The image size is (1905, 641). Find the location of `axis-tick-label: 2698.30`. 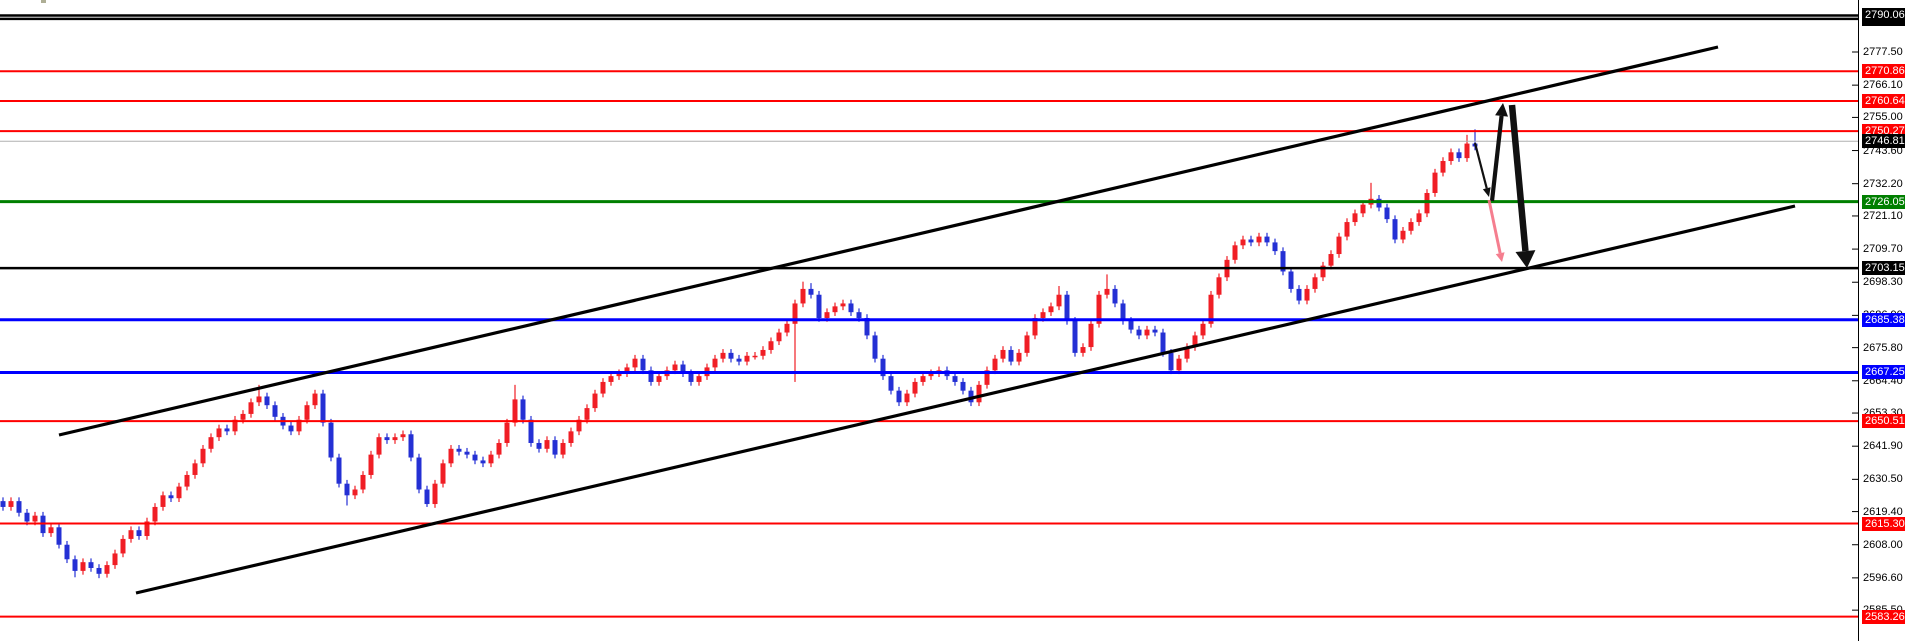

axis-tick-label: 2698.30 is located at coordinates (1883, 282).